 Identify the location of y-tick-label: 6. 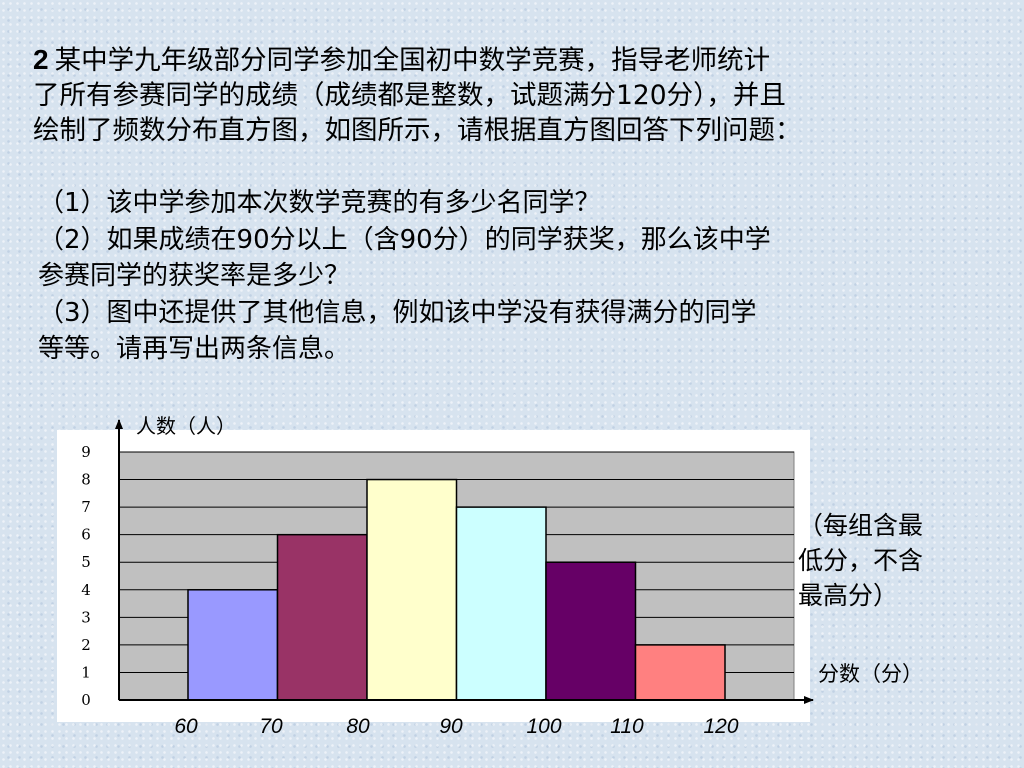
(86, 535).